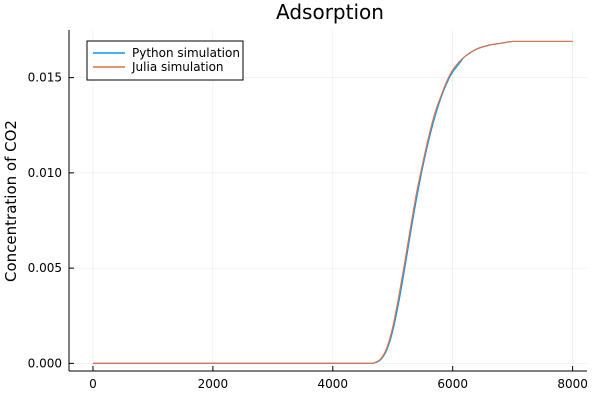 This screenshot has height=405, width=600. I want to click on legend-entry-label: Python simulation, so click(186, 53).